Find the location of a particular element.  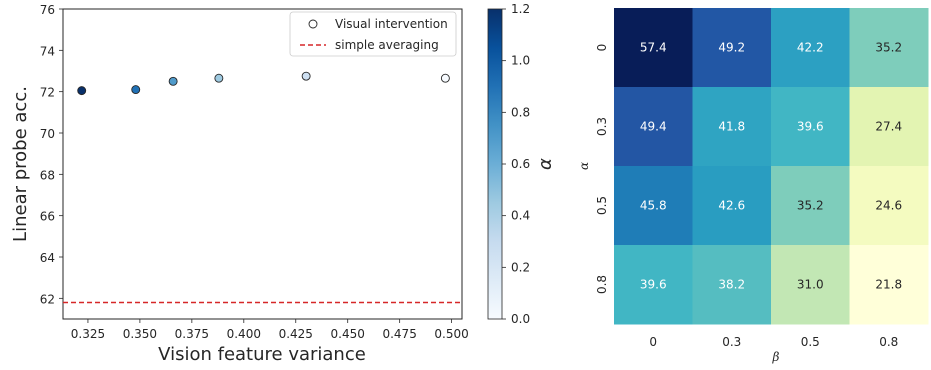

colorbar-ticks: 0.0 0.2 0.4 0.6 0.8 1.0 1.2 is located at coordinates (516, 164).